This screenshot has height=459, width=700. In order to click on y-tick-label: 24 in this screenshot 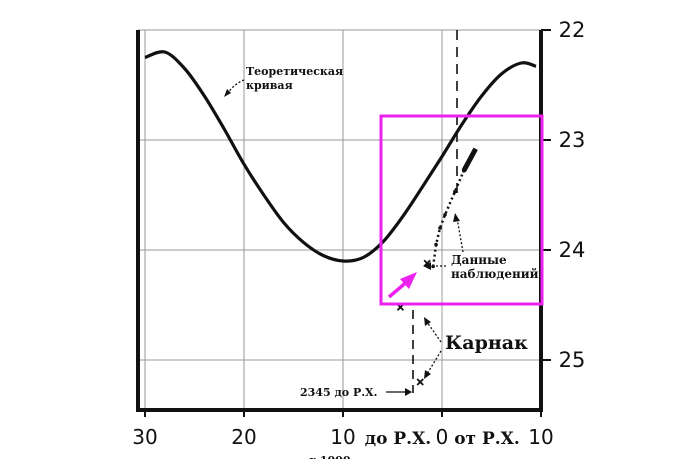, I will do `click(572, 250)`.